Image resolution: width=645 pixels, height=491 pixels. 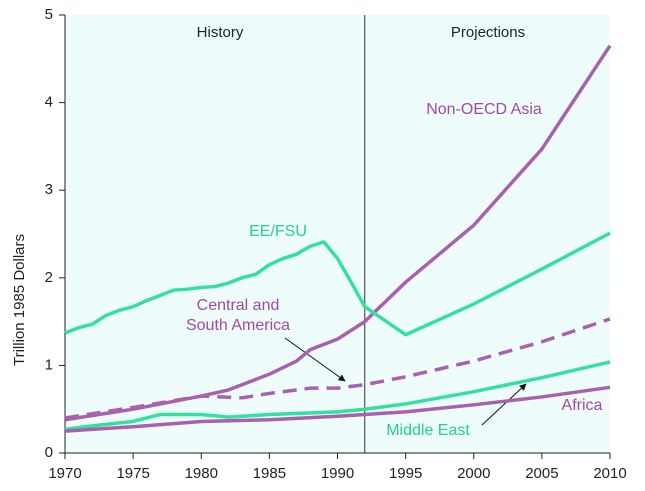 I want to click on series-label: Middle East, so click(x=428, y=430).